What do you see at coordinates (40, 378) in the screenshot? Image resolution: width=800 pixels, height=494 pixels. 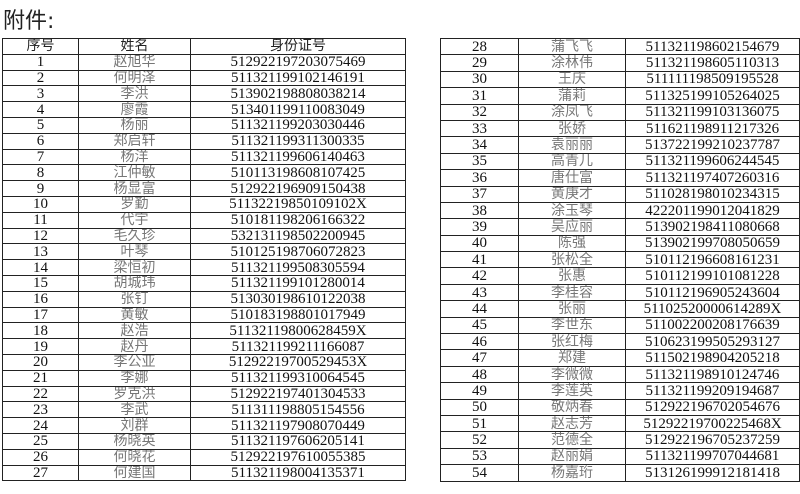 I see `row-seq: 21` at bounding box center [40, 378].